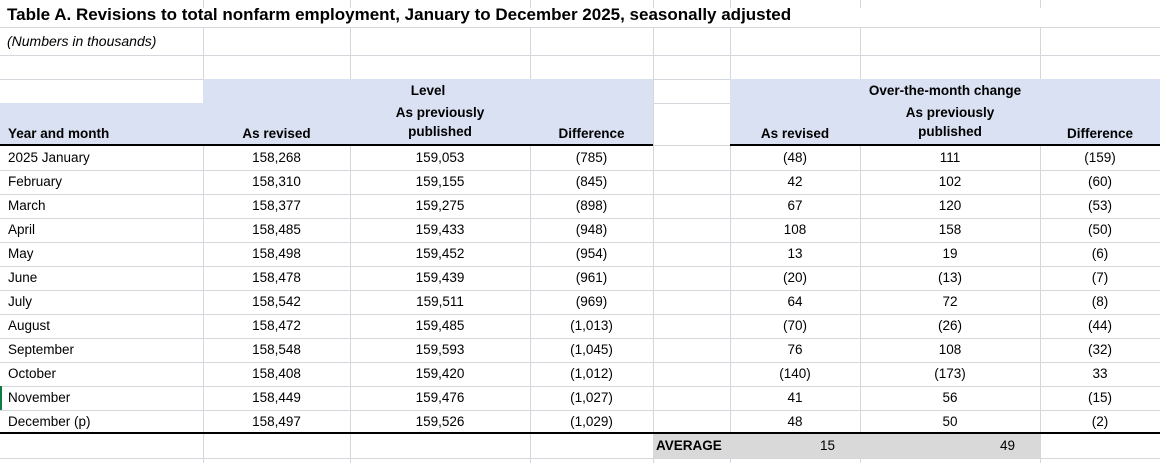  Describe the element at coordinates (689, 445) in the screenshot. I see `average-label-cell: AVERAGE` at that location.